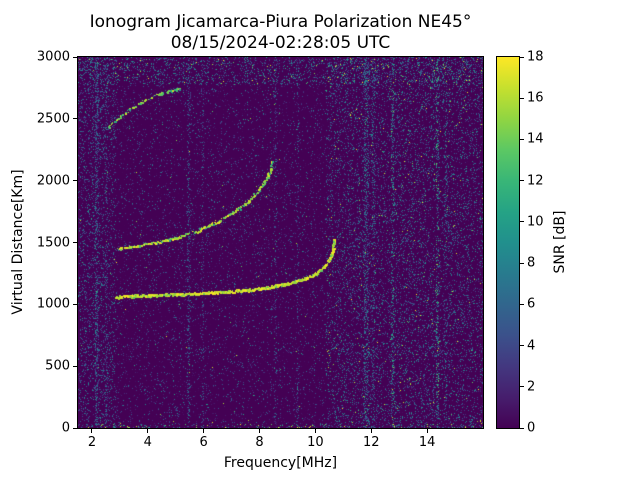 This screenshot has height=480, width=640. What do you see at coordinates (57, 366) in the screenshot?
I see `y-tick-label: 500` at bounding box center [57, 366].